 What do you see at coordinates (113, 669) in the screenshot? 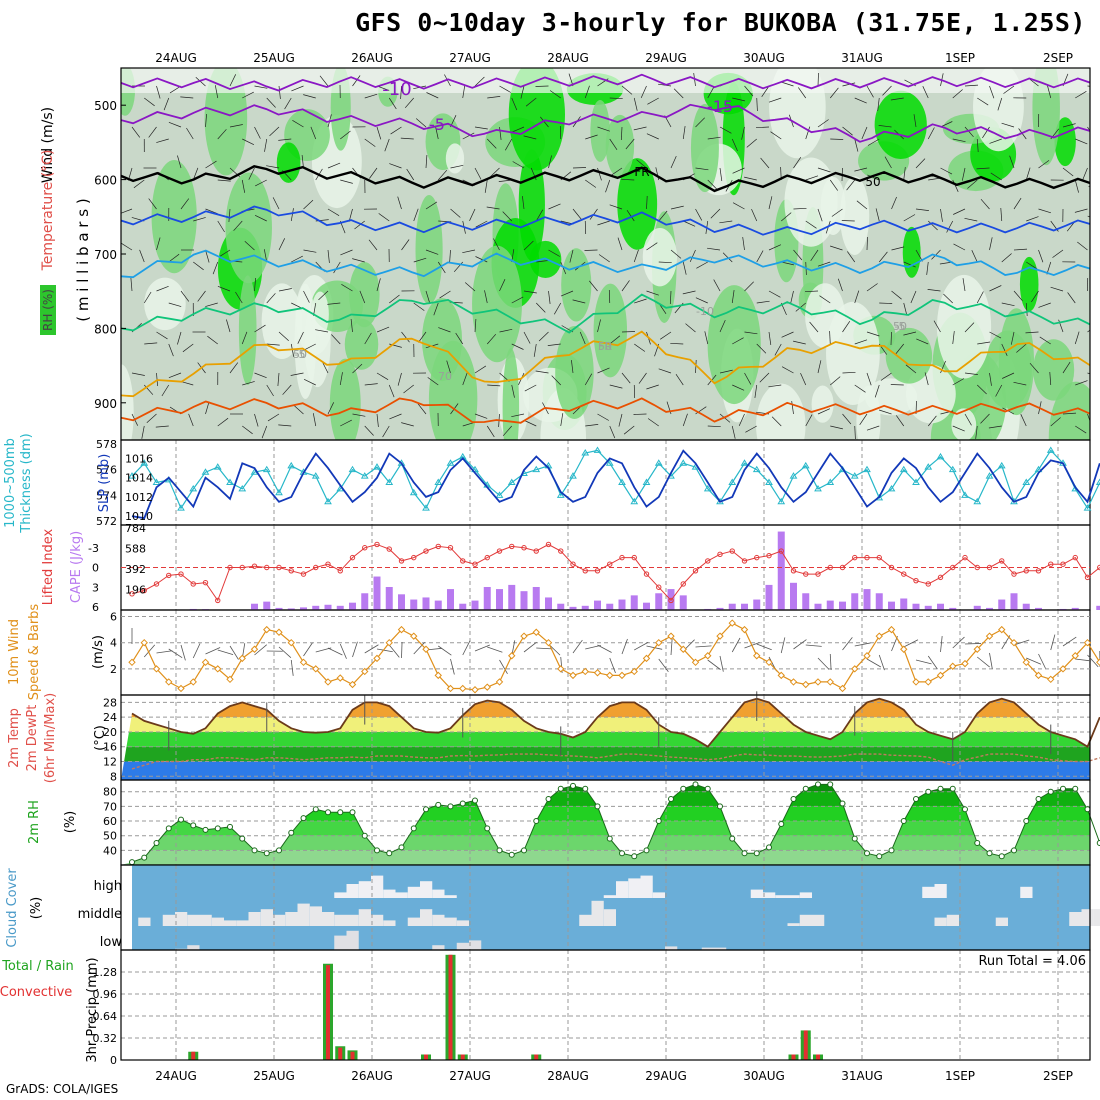
I see `y-tick-wind: 2` at bounding box center [113, 669].